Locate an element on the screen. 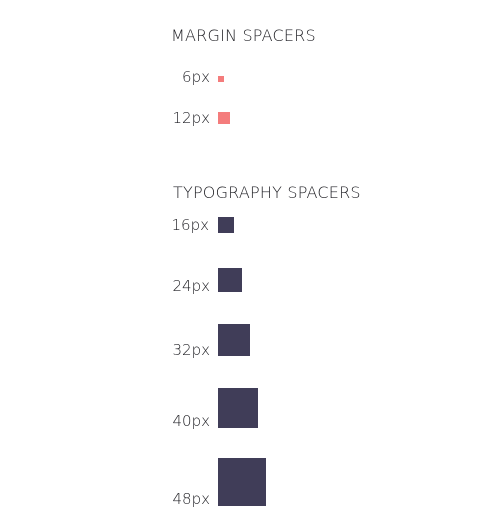 This screenshot has width=500, height=530. typography-spacer-label-40: 40px is located at coordinates (191, 421).